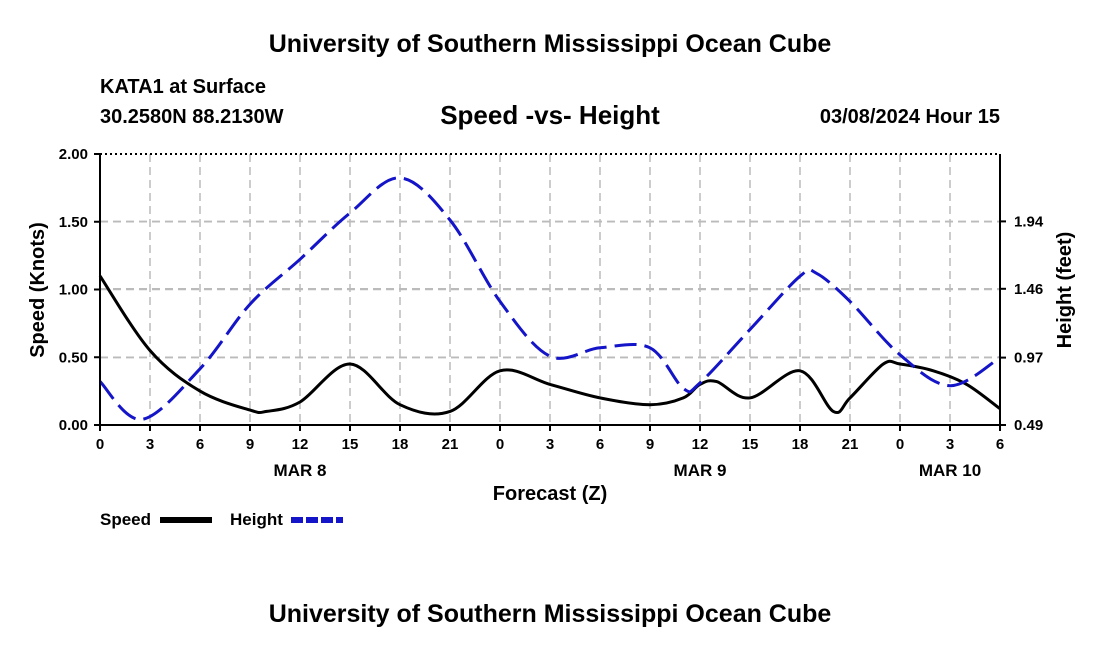 This screenshot has width=1100, height=650. What do you see at coordinates (125, 519) in the screenshot?
I see `legend-label-speed: Speed` at bounding box center [125, 519].